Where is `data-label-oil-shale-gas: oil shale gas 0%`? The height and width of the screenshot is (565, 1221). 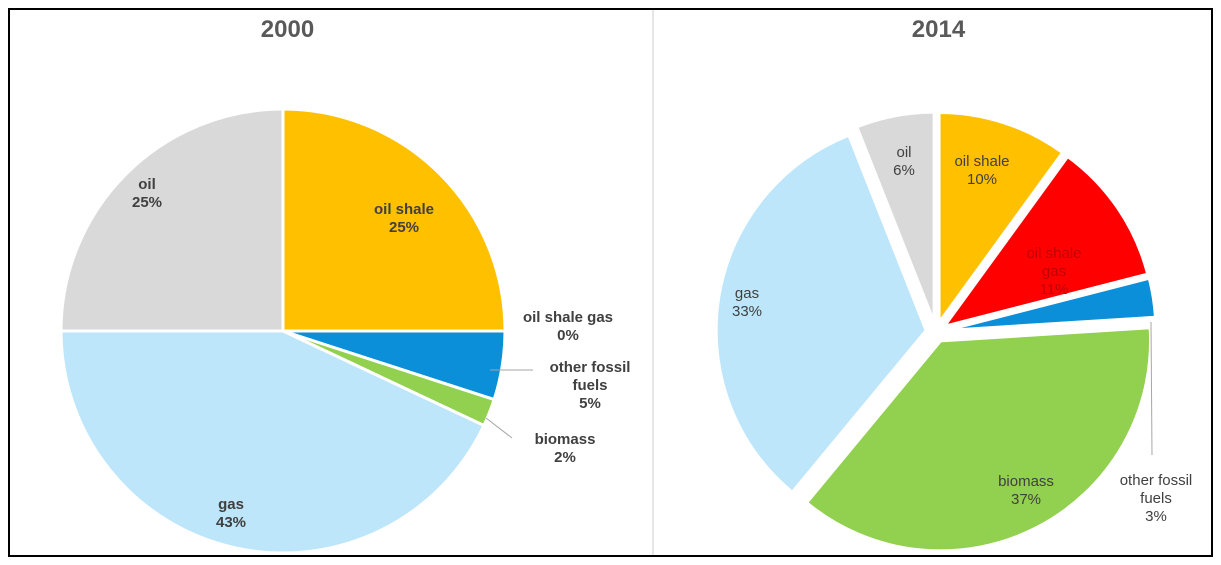 data-label-oil-shale-gas: oil shale gas 0% is located at coordinates (568, 326).